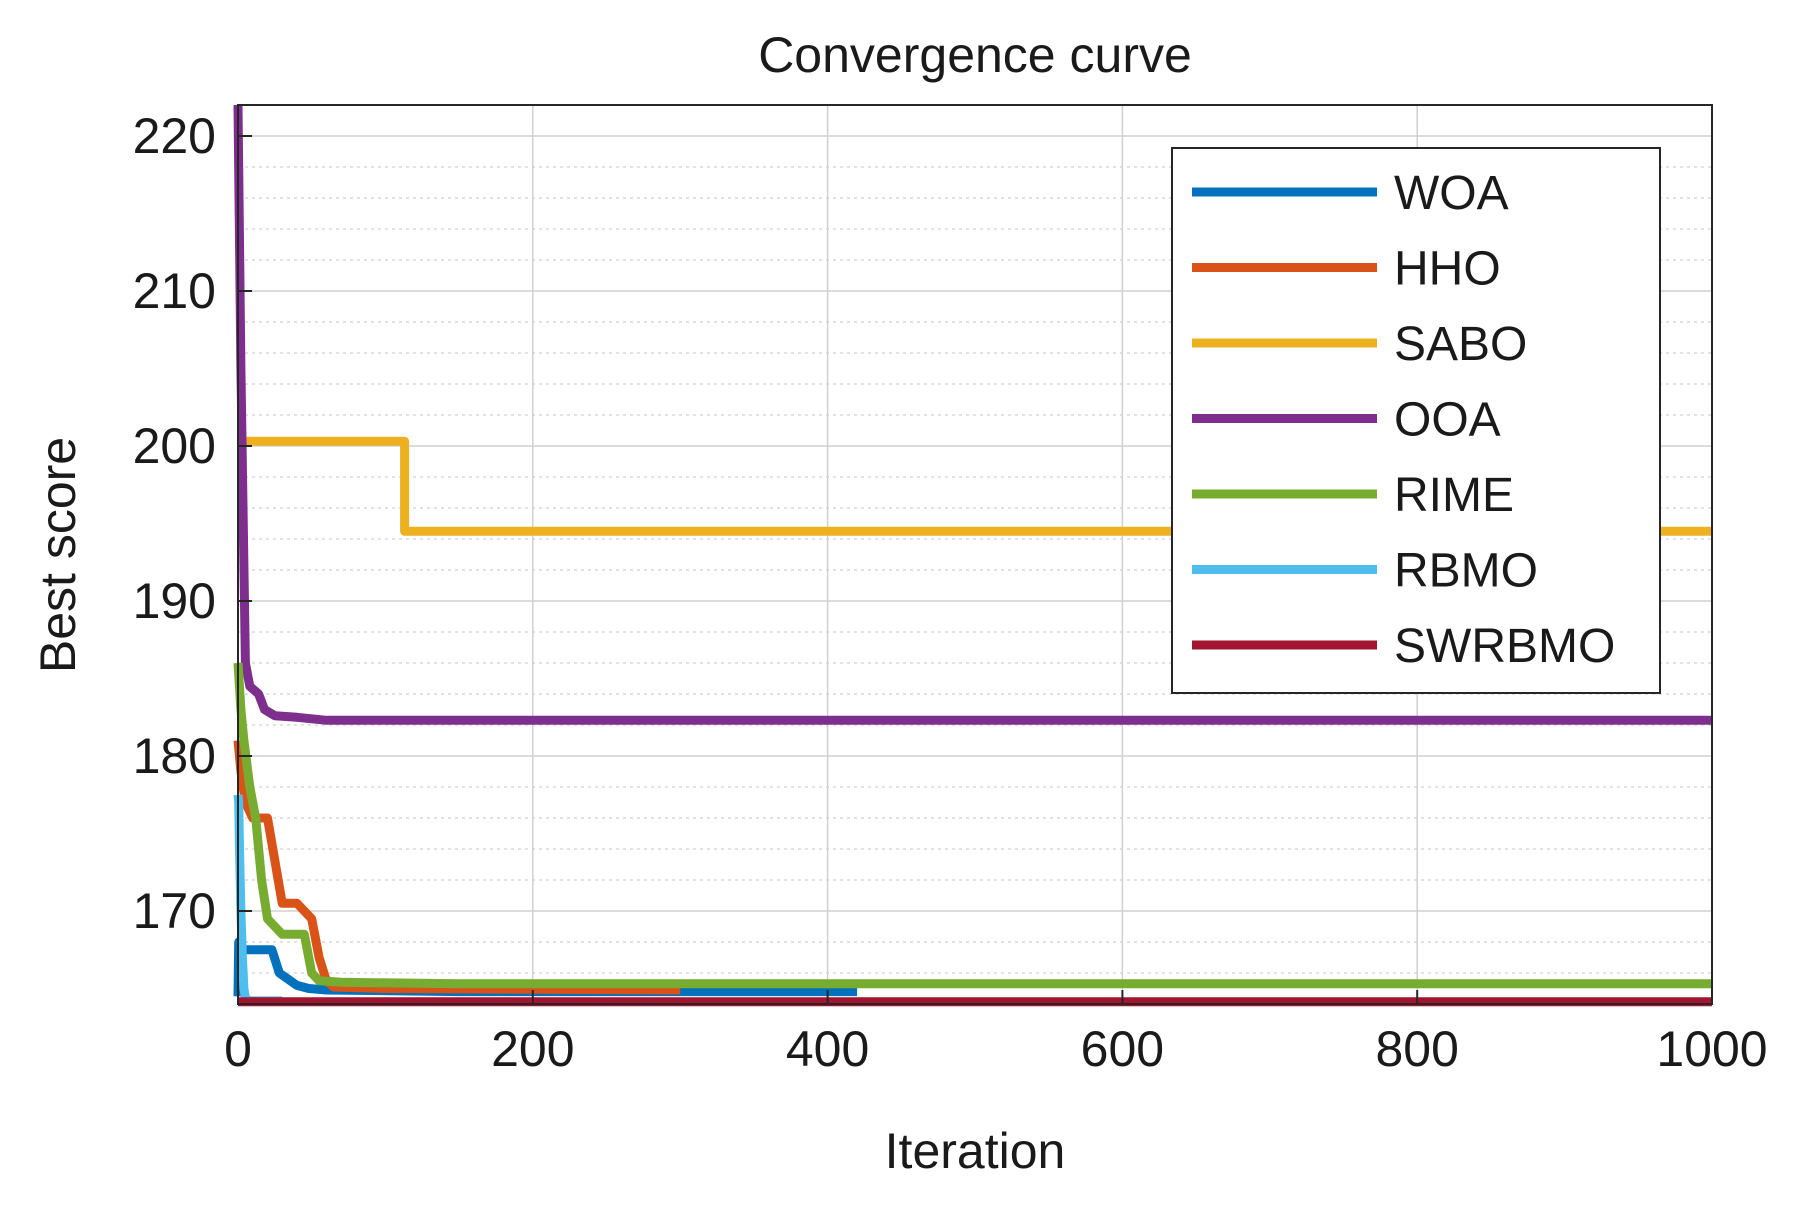 The width and height of the screenshot is (1796, 1205). I want to click on x-tick-label: 400, so click(827, 1049).